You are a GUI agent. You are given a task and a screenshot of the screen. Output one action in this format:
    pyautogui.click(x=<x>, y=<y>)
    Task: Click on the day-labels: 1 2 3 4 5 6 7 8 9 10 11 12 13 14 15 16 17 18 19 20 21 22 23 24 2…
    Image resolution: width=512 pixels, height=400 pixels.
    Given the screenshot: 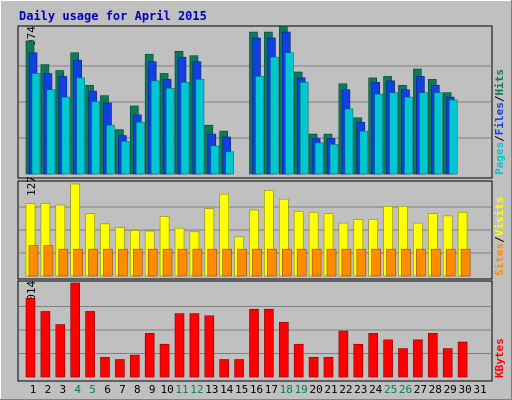 What is the action you would take?
    pyautogui.click(x=258, y=389)
    